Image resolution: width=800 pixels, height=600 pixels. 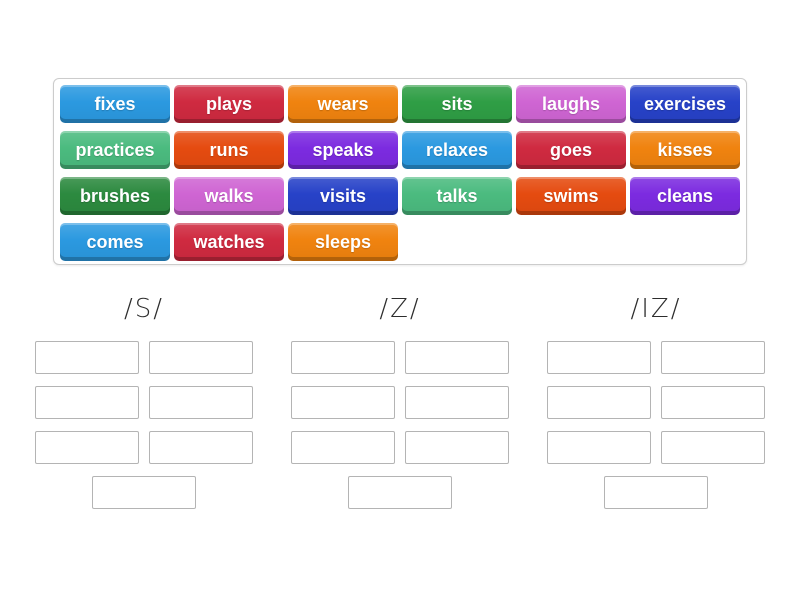 What do you see at coordinates (115, 242) in the screenshot?
I see `tile-comes: comes` at bounding box center [115, 242].